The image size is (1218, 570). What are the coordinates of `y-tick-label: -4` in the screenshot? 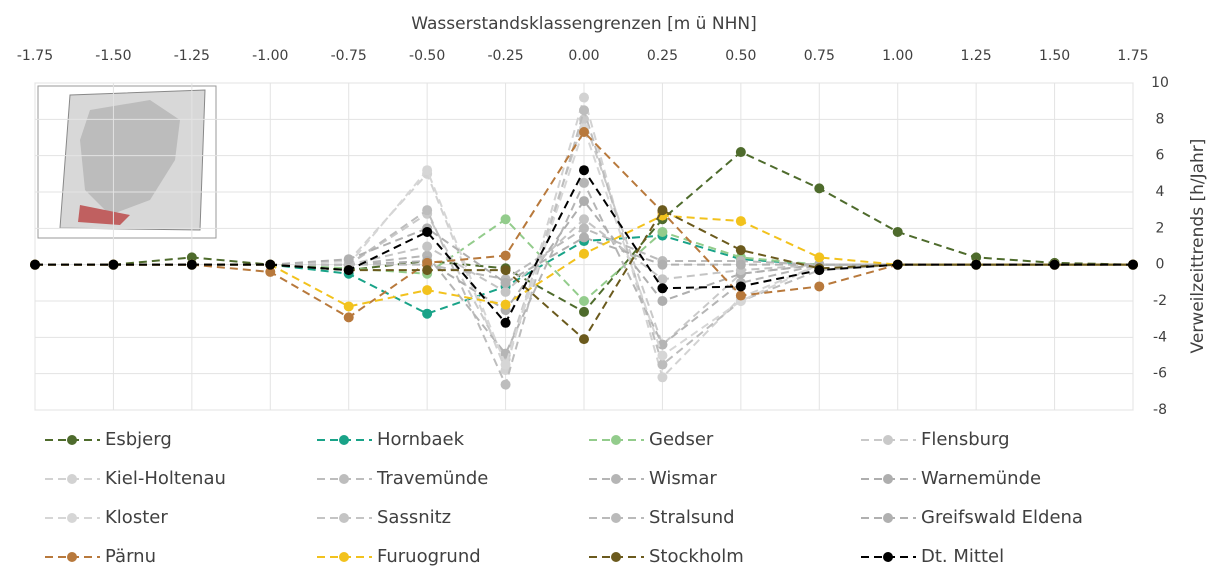 It's located at (1160, 337).